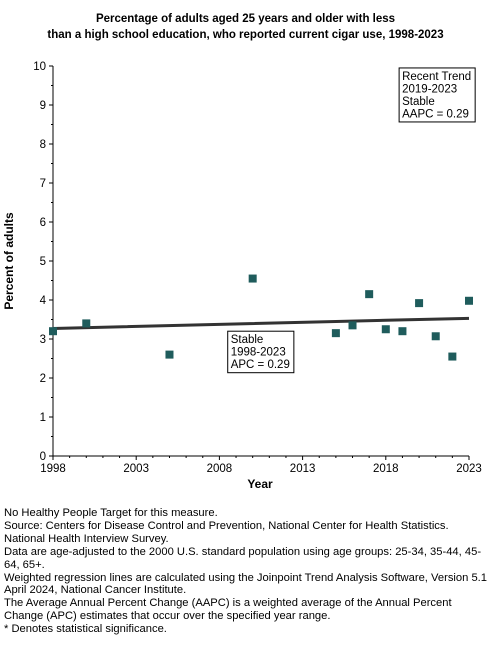 The image size is (491, 646). I want to click on x-tick-label: 2008, so click(220, 469).